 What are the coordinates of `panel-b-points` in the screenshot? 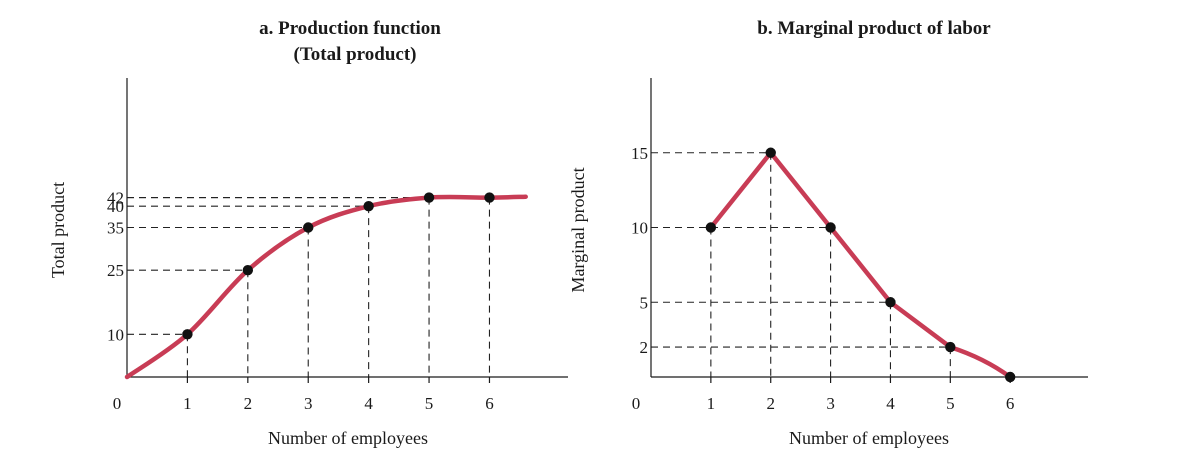 It's located at (860, 265).